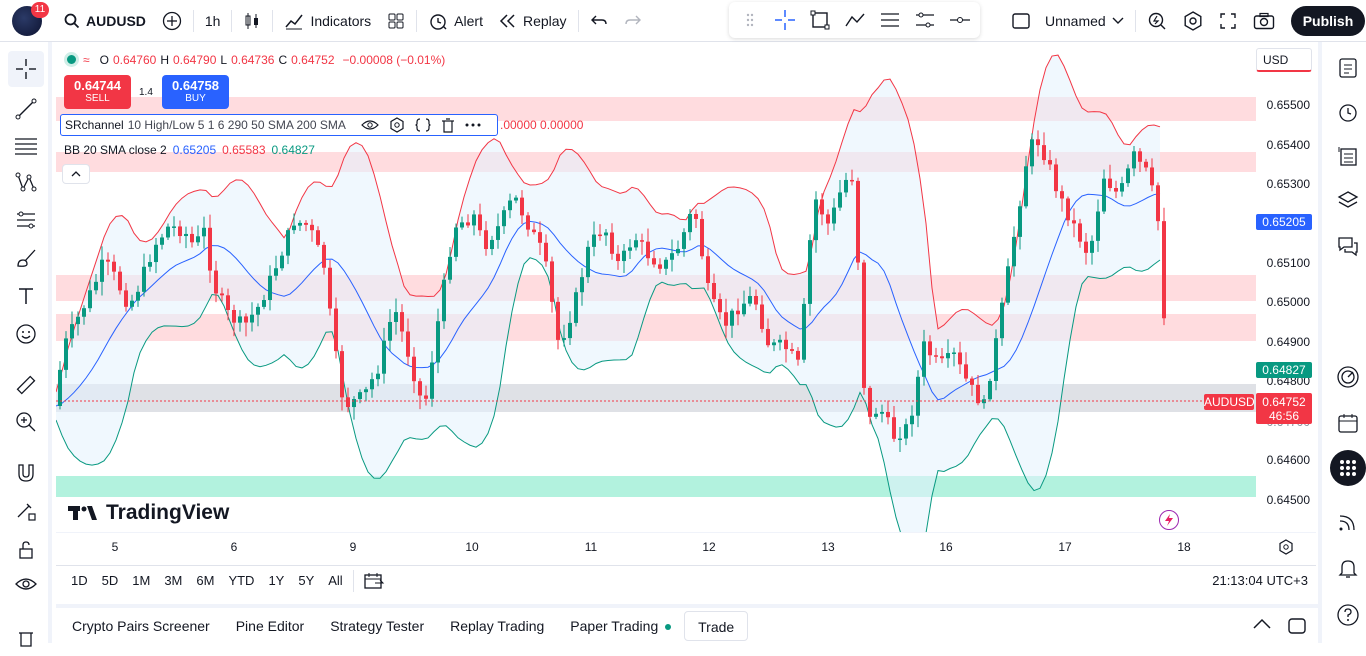 The image size is (1366, 656). Describe the element at coordinates (306, 580) in the screenshot. I see `range-5y: 5Y` at that location.